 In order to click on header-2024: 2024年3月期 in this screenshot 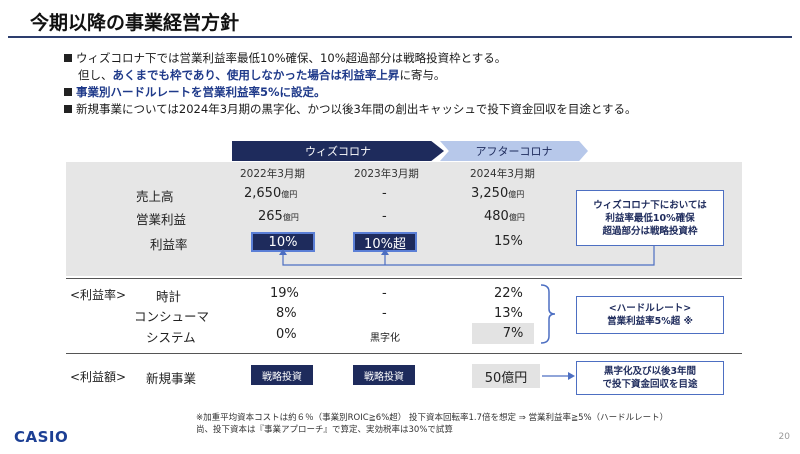, I will do `click(502, 174)`.